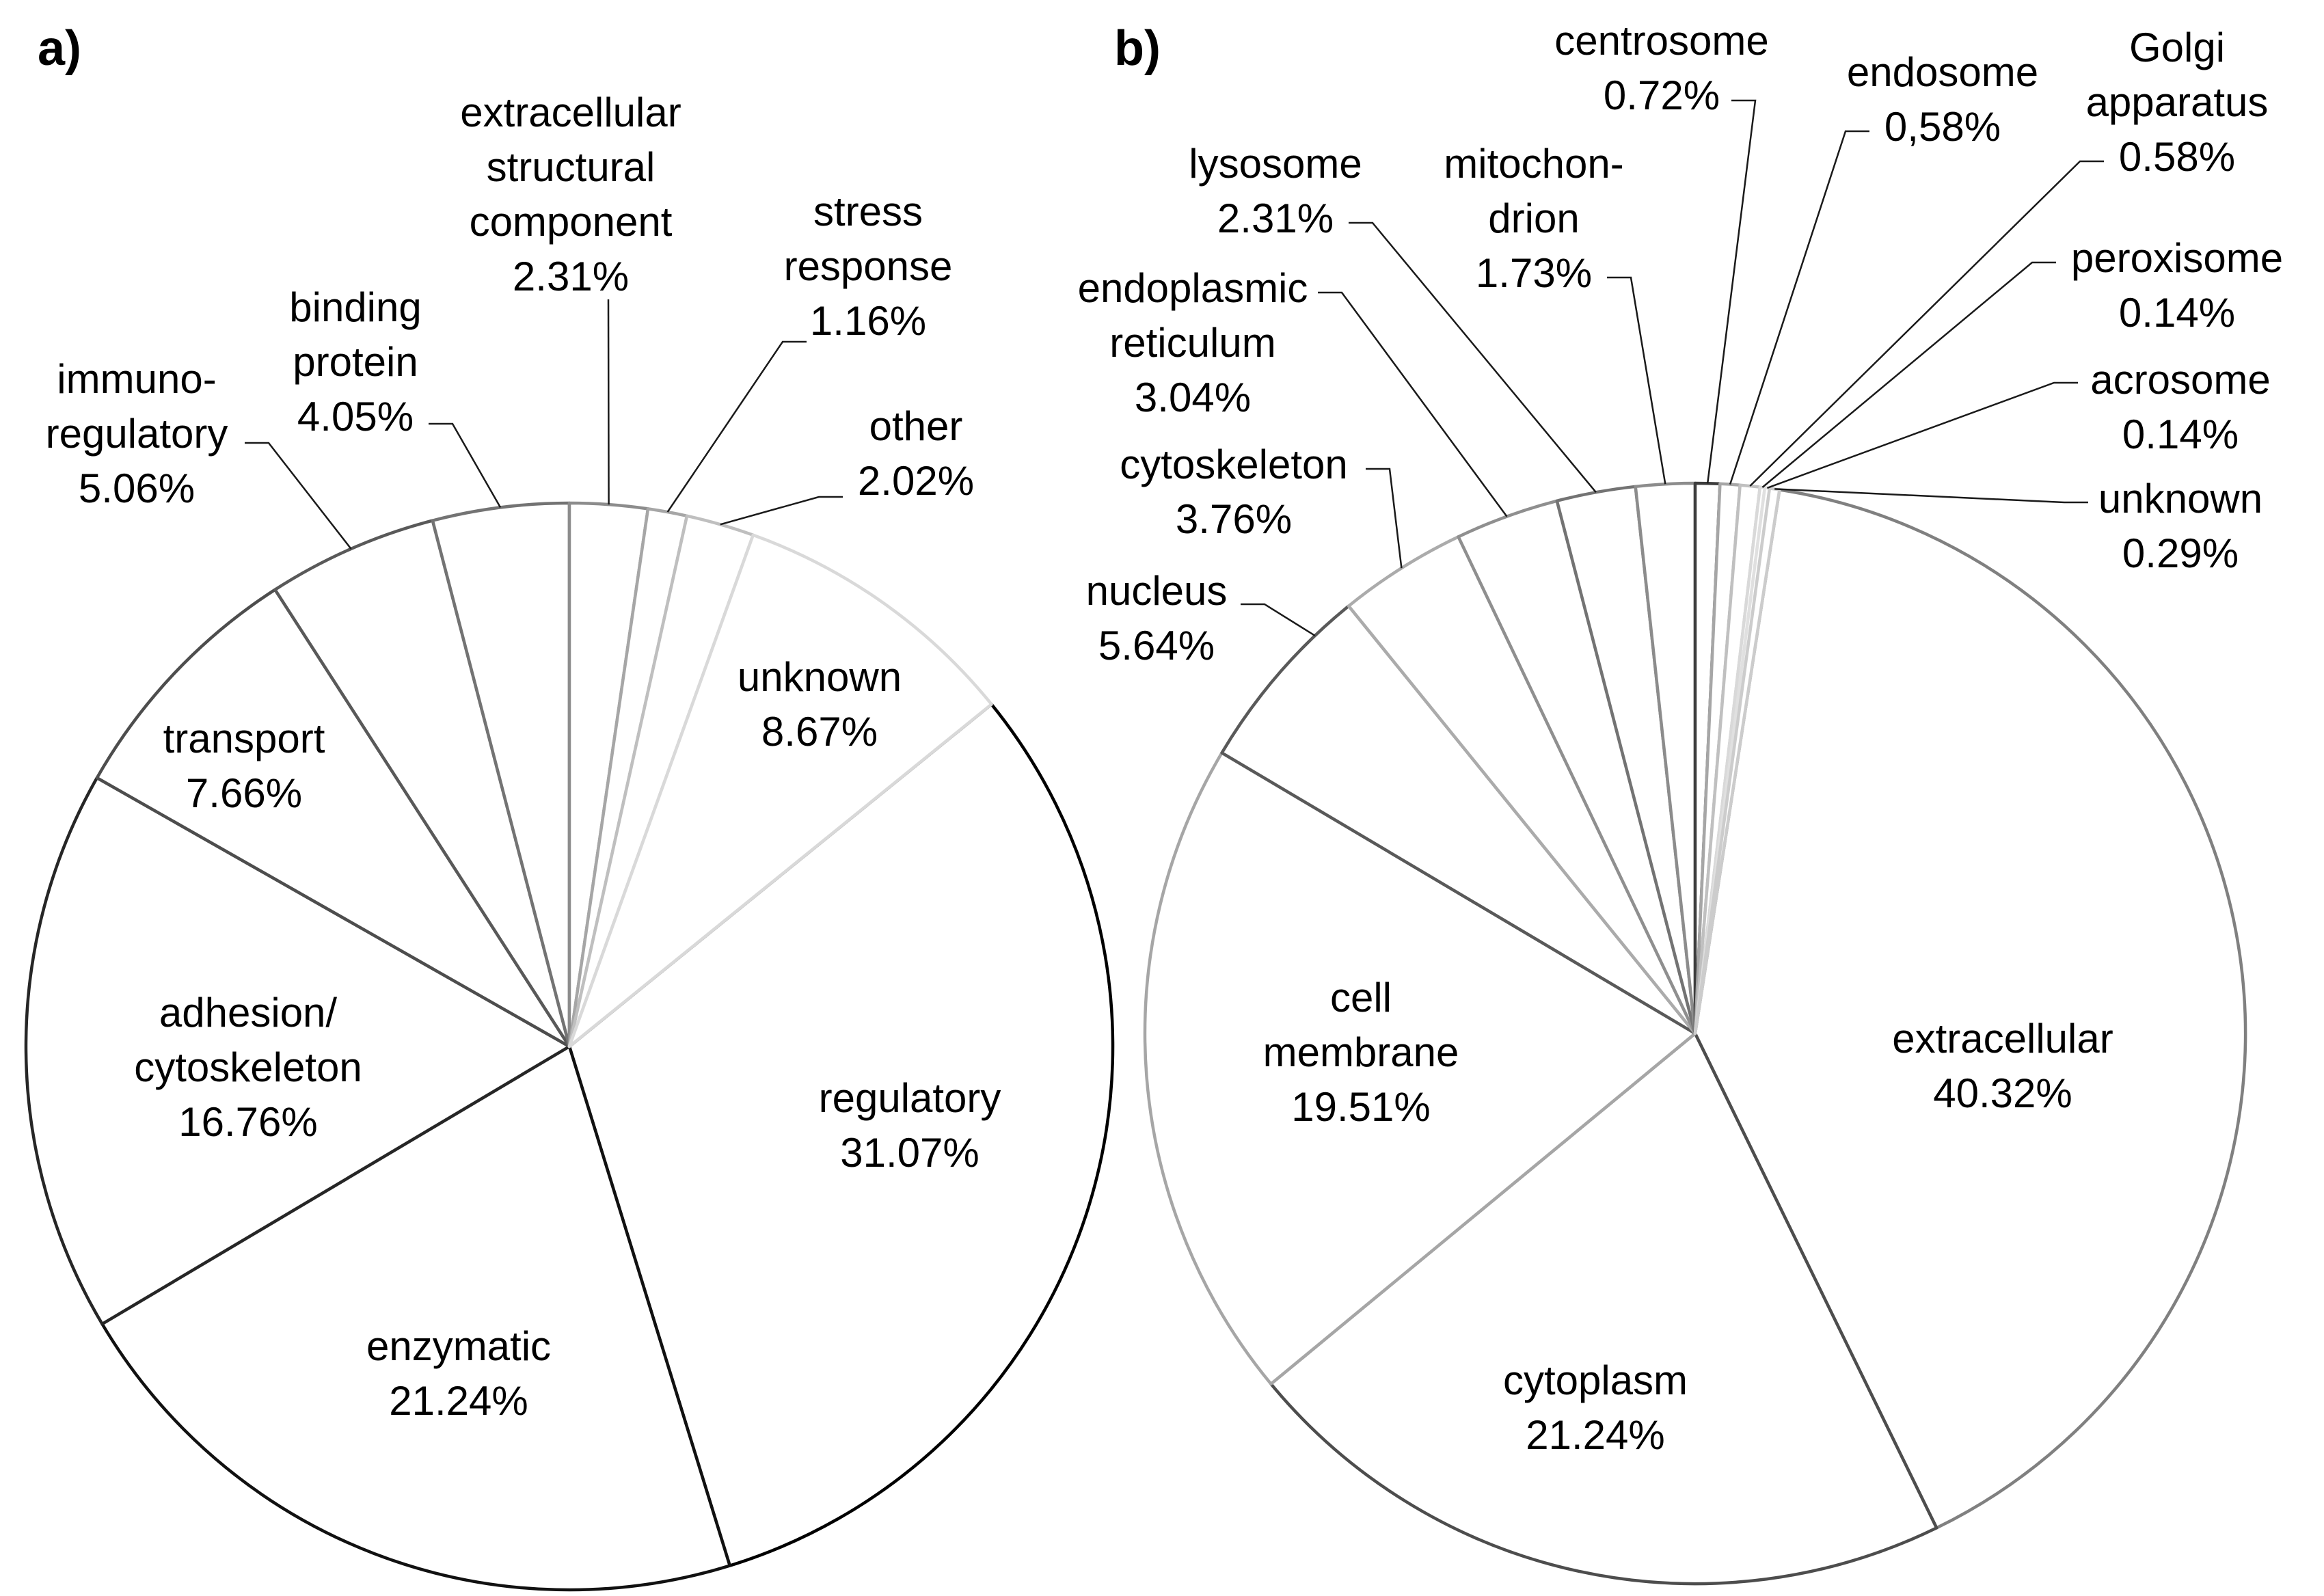 The image size is (2324, 1596). Describe the element at coordinates (2002, 1066) in the screenshot. I see `slice-label-extracellular: extracellular 40.32%` at that location.